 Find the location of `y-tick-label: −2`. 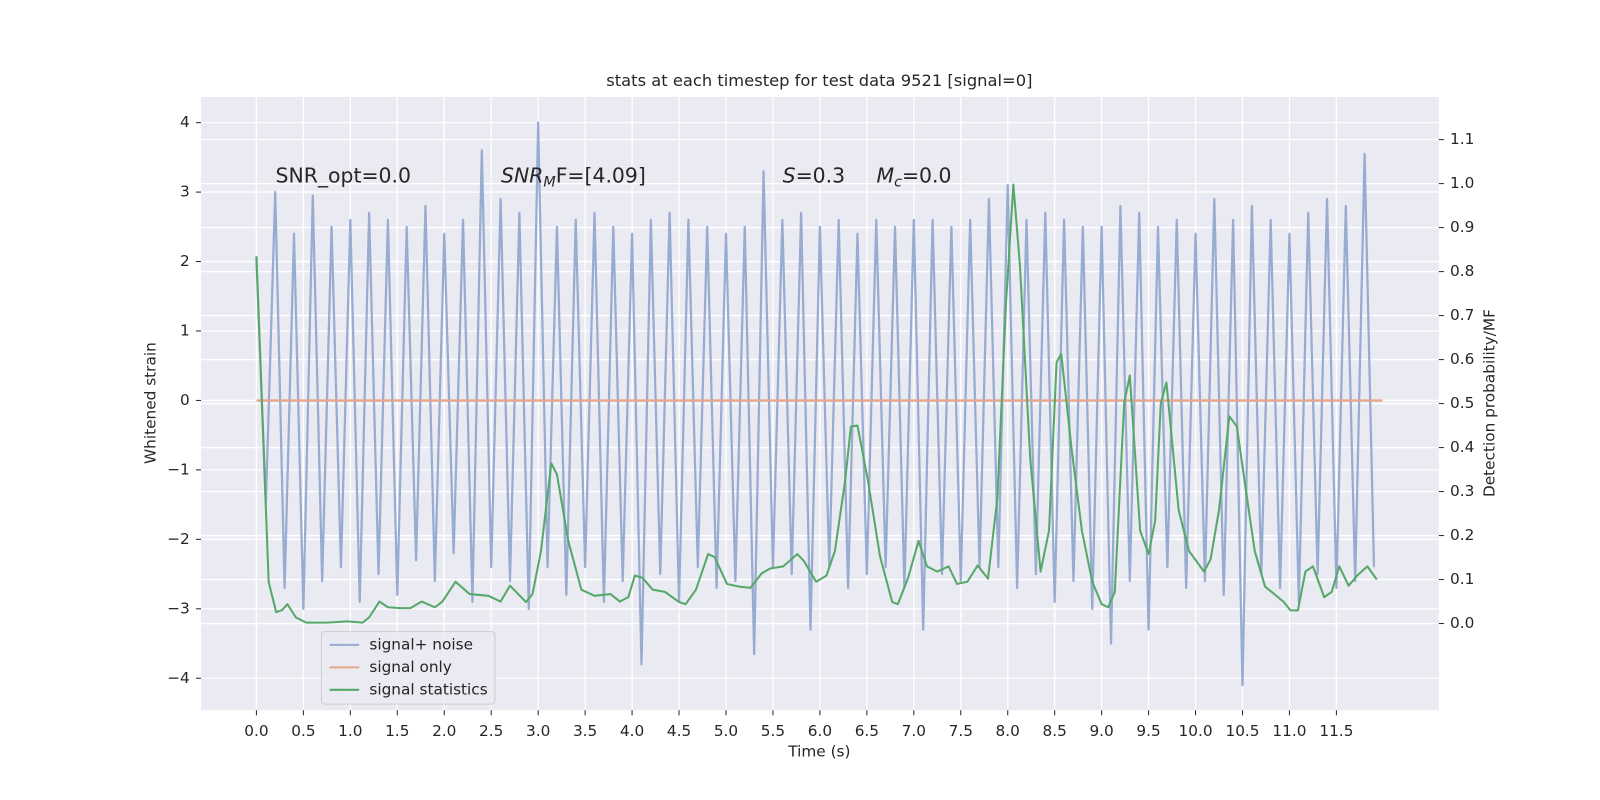

y-tick-label: −2 is located at coordinates (178, 539).